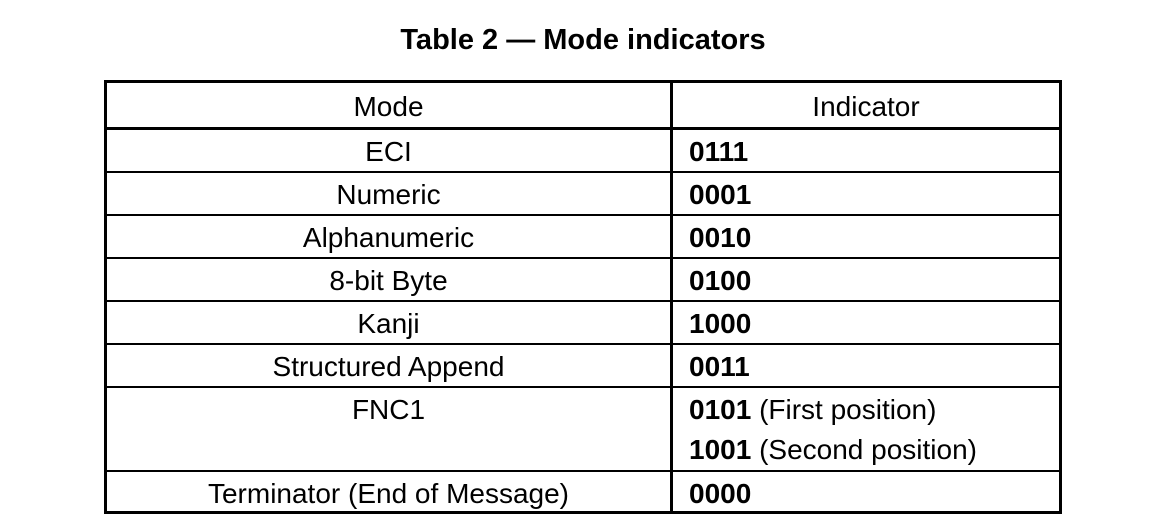 Image resolution: width=1173 pixels, height=532 pixels. I want to click on indicator-code: 0100, so click(720, 280).